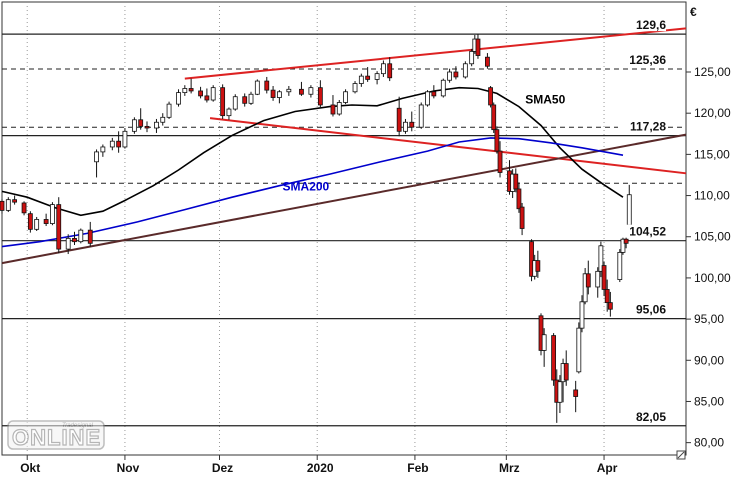  What do you see at coordinates (509, 468) in the screenshot?
I see `x-tick-label: Mrz` at bounding box center [509, 468].